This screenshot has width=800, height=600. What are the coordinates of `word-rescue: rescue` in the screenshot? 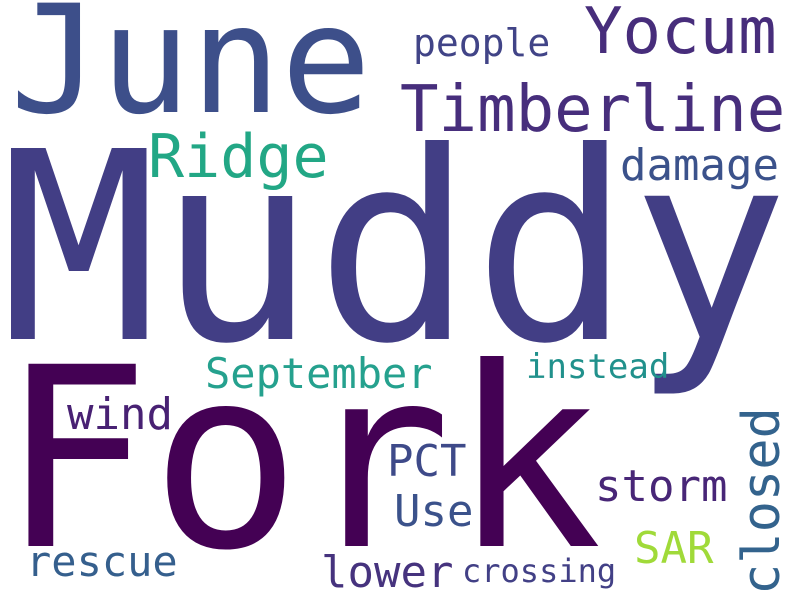 It's located at (102, 561).